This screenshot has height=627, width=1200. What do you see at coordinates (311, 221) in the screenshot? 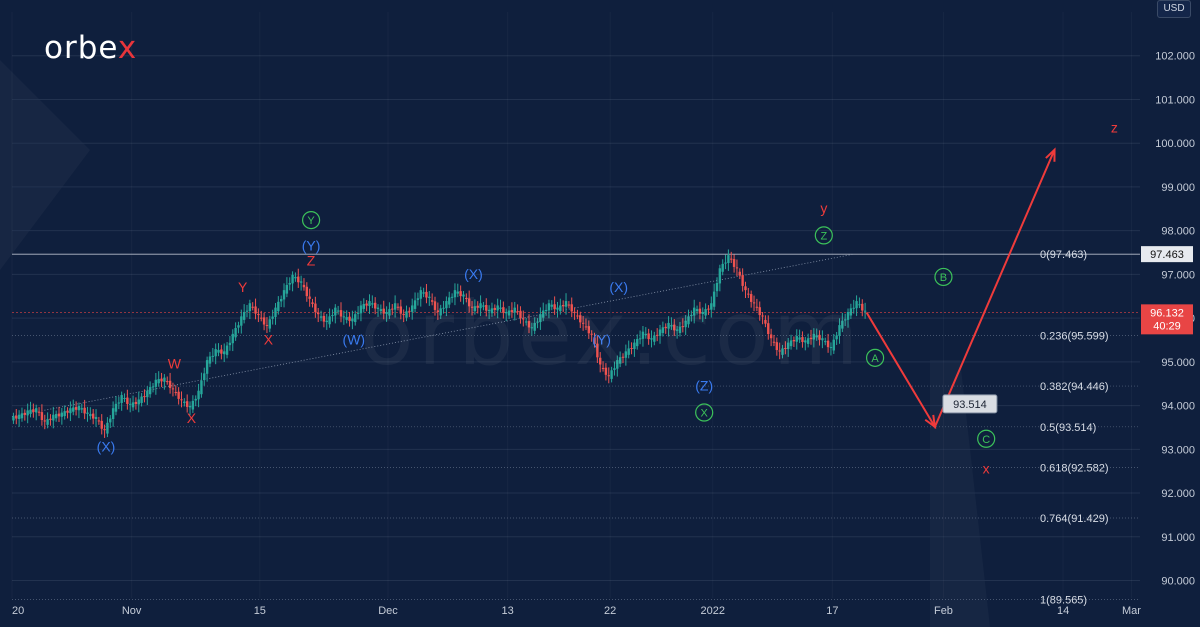
I see `wave-label: Y` at bounding box center [311, 221].